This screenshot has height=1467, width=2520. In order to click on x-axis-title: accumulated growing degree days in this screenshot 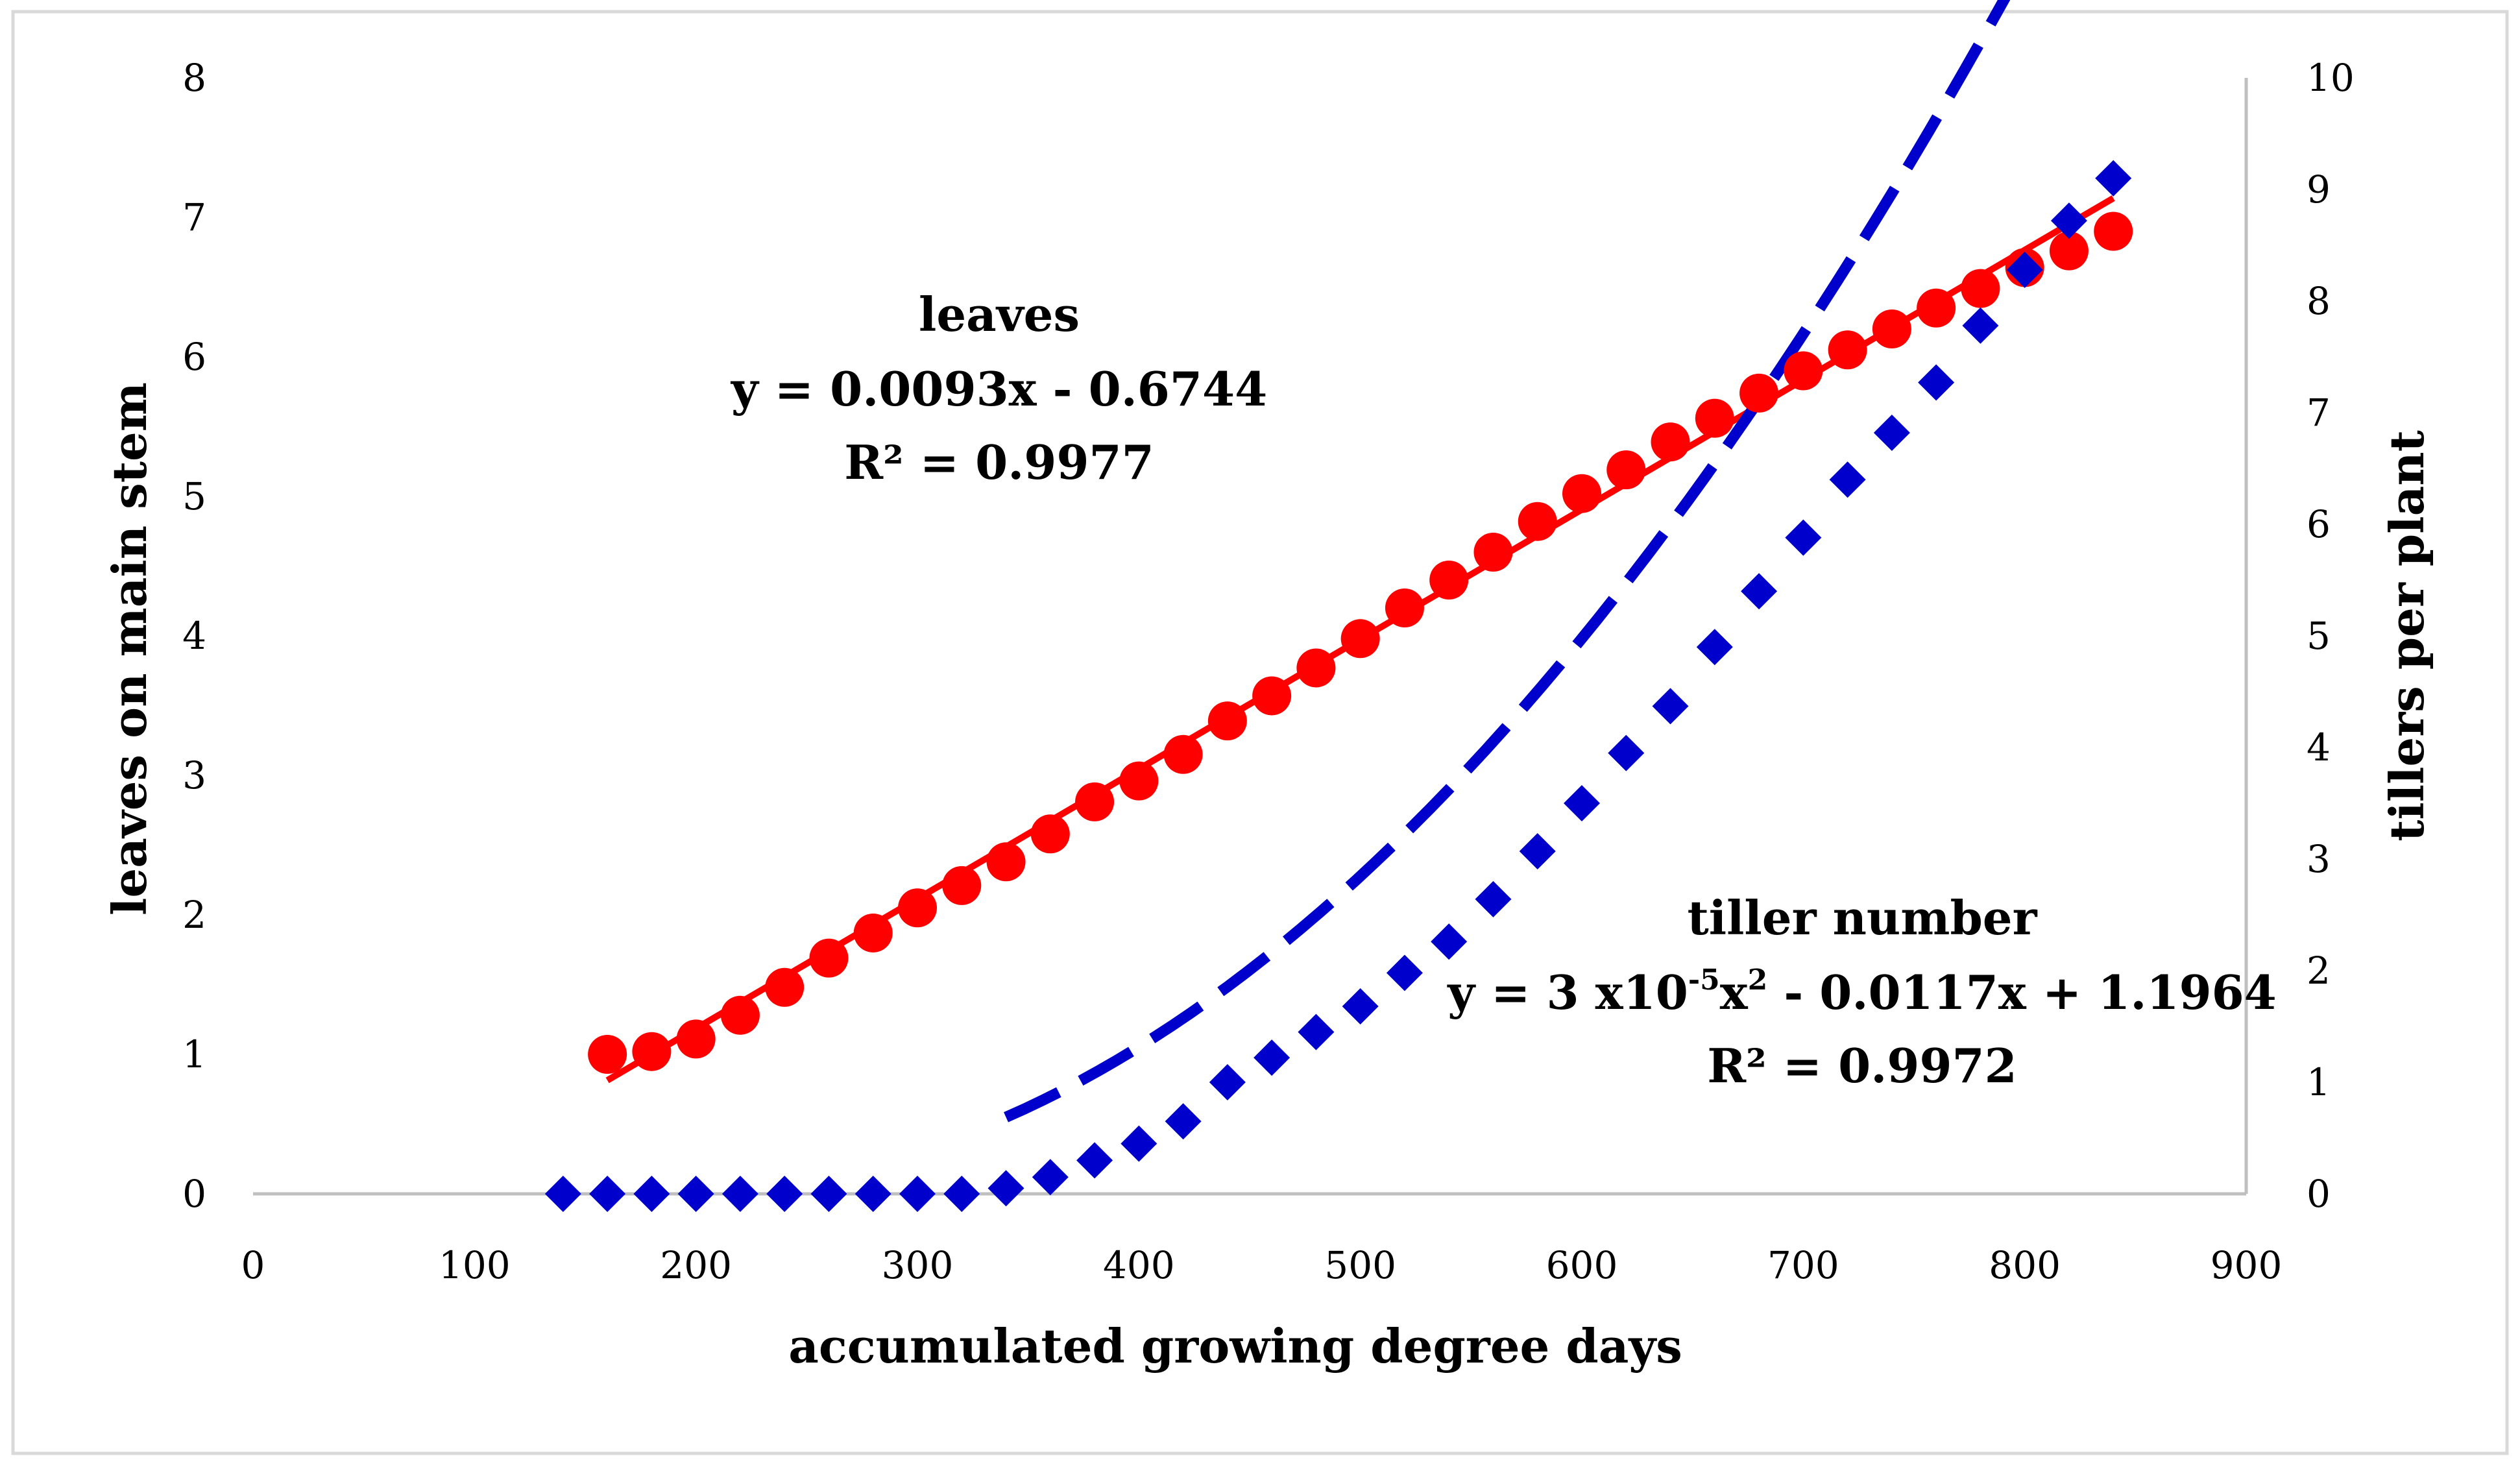, I will do `click(1235, 1346)`.